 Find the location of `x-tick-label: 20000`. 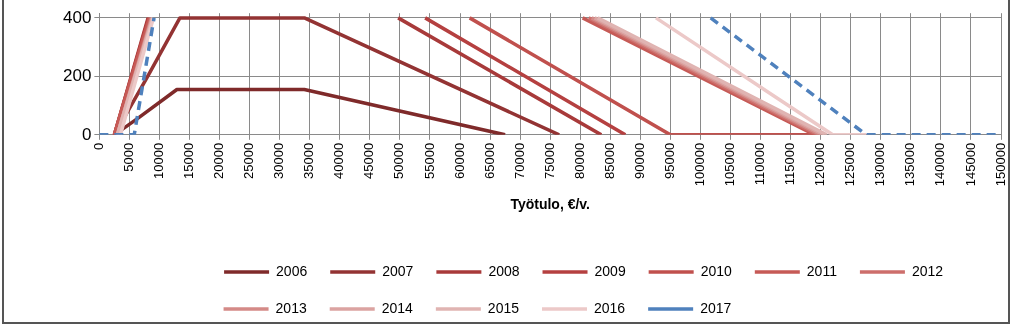

x-tick-label: 20000 is located at coordinates (219, 160).